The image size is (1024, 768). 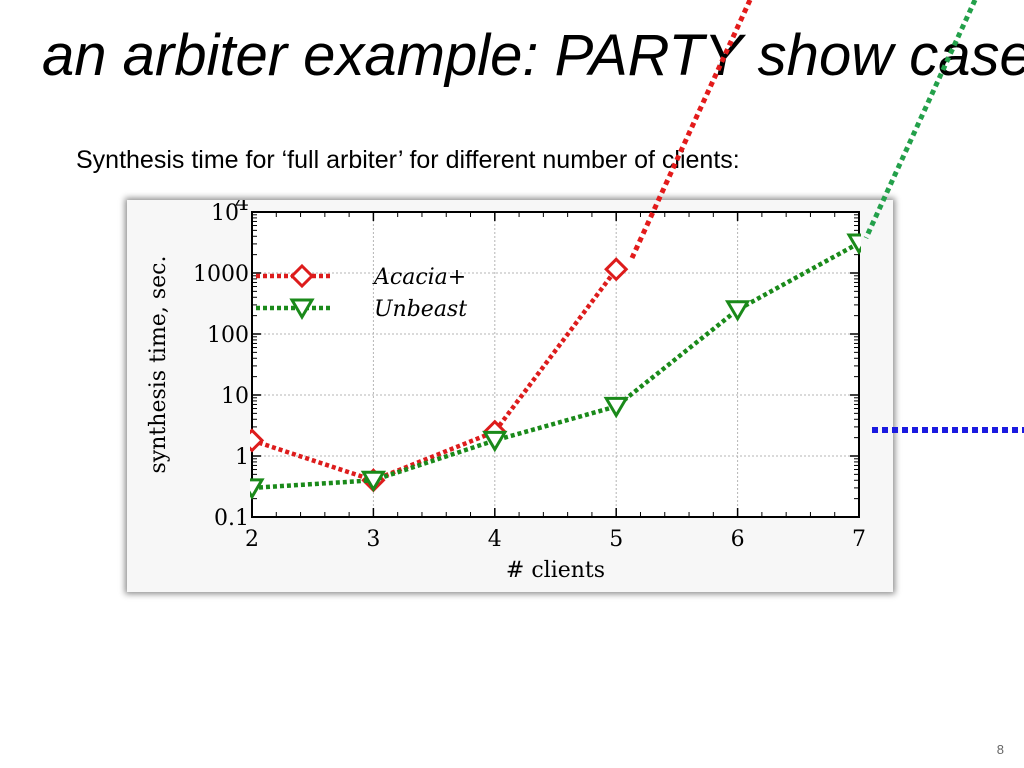 I want to click on x-tick-label: 6, so click(x=738, y=539).